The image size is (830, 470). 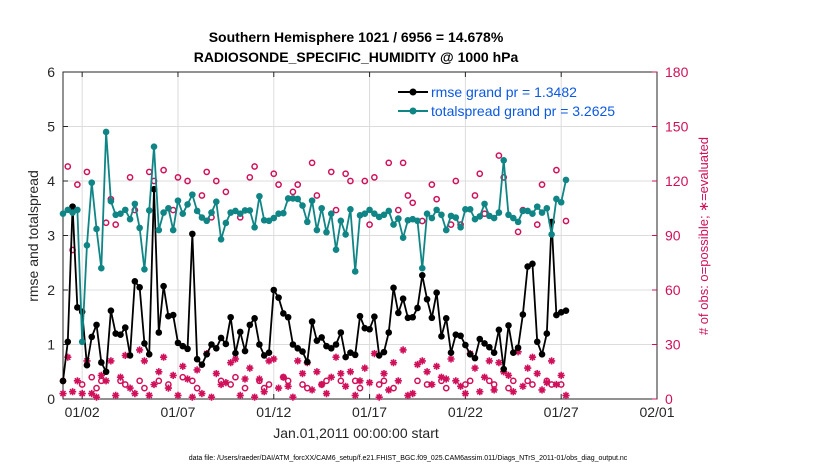 What do you see at coordinates (369, 412) in the screenshot?
I see `x-tick-label: 01/17` at bounding box center [369, 412].